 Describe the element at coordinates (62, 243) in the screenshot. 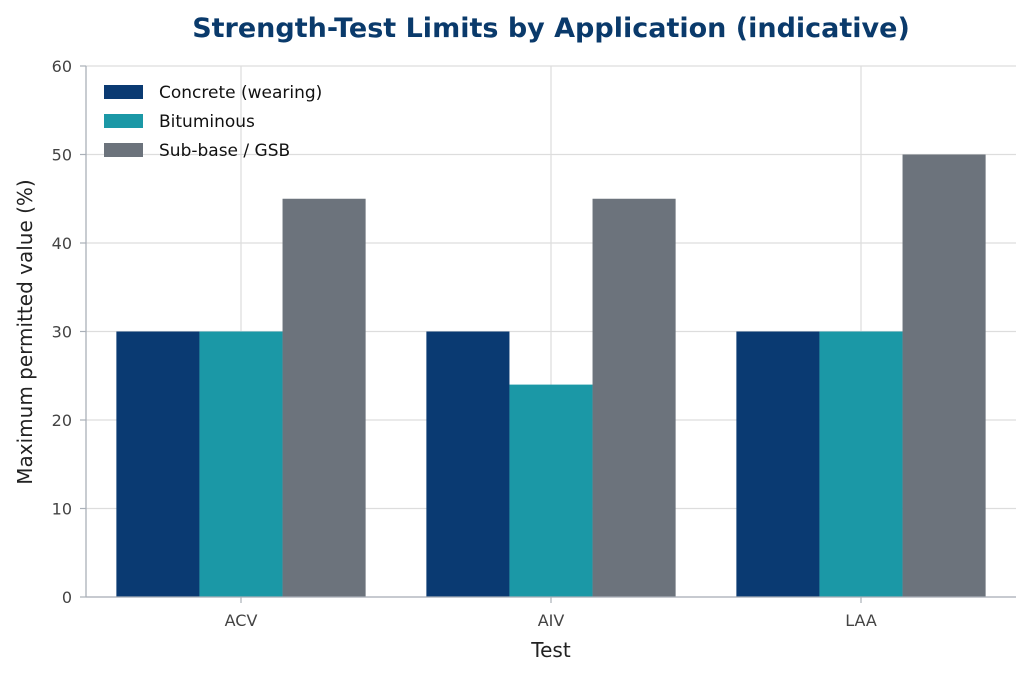

I see `y-tick-label-4: 40` at that location.